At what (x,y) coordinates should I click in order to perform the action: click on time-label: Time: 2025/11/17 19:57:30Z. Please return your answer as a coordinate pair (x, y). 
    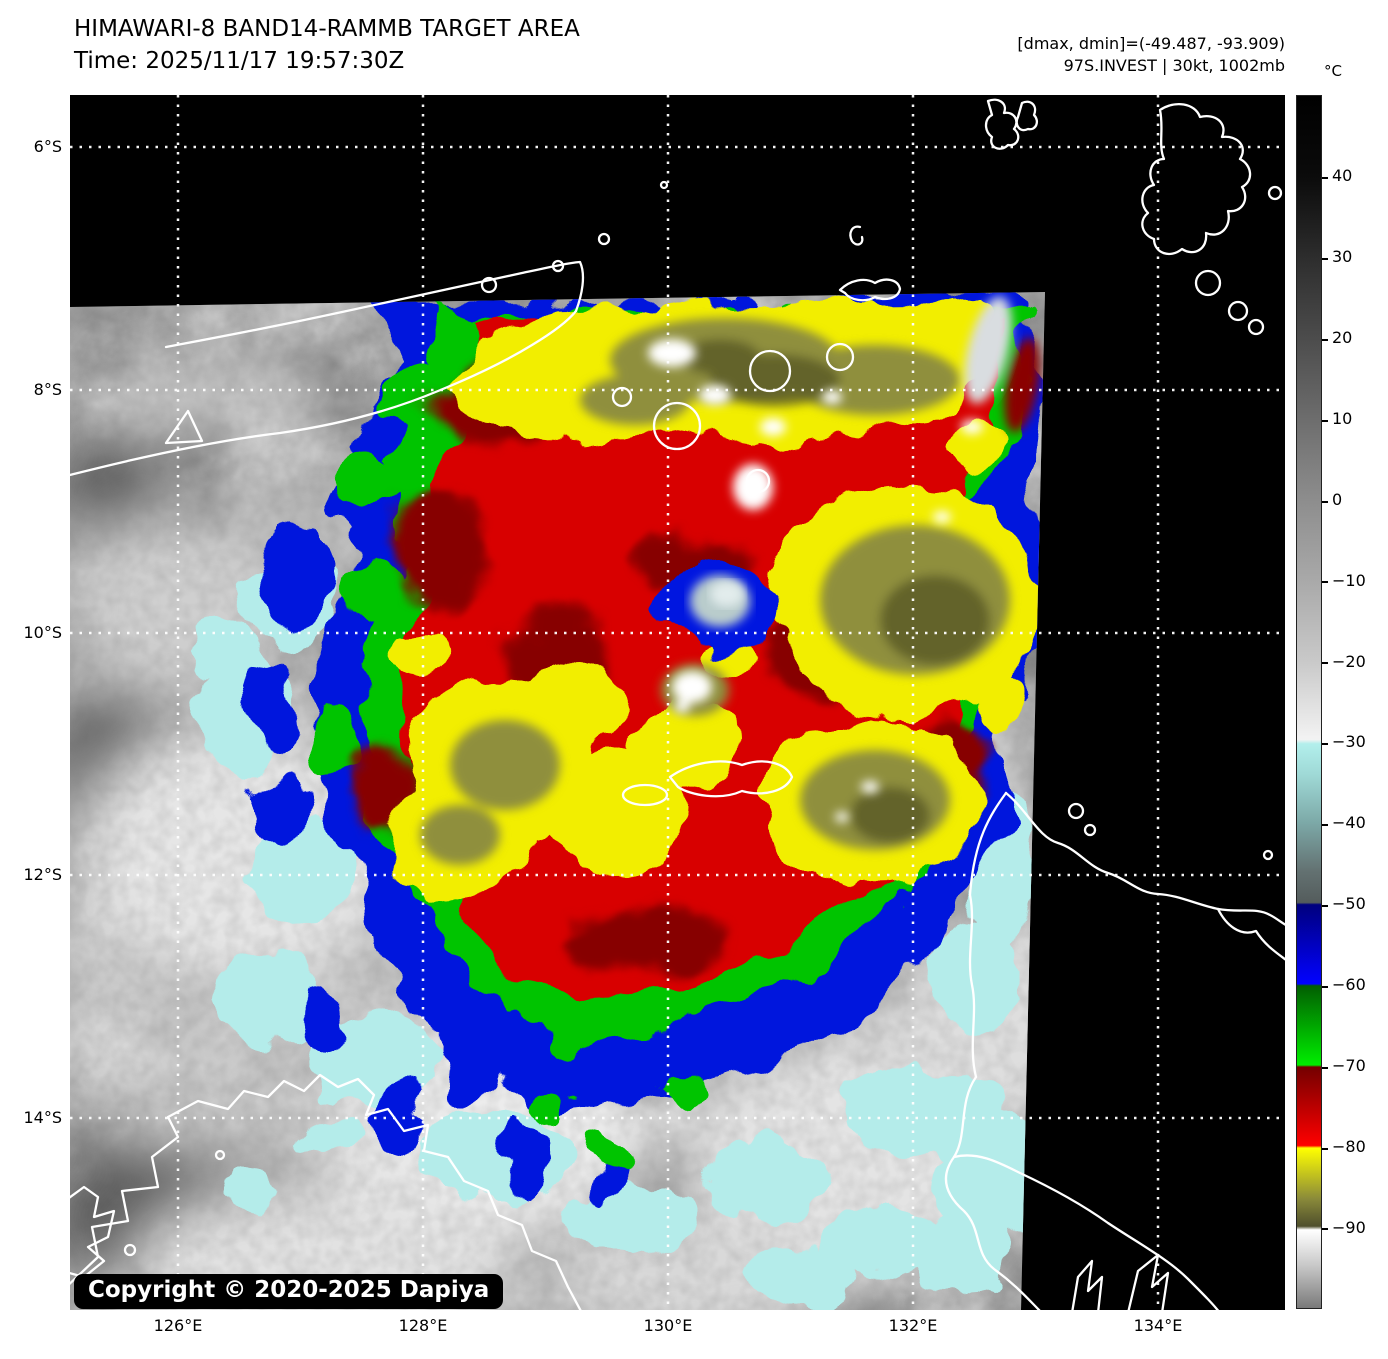
    Looking at the image, I should click on (239, 61).